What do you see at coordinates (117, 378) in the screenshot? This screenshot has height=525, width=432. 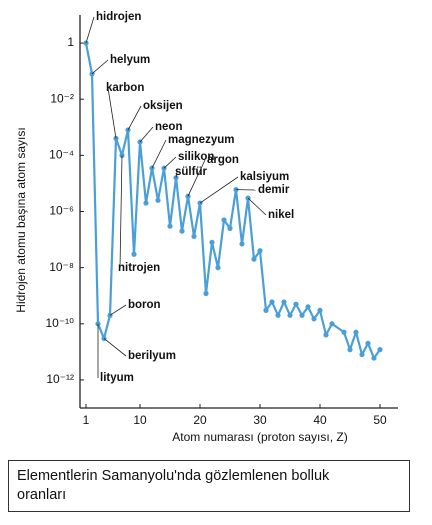 I see `annotation: lityum` at bounding box center [117, 378].